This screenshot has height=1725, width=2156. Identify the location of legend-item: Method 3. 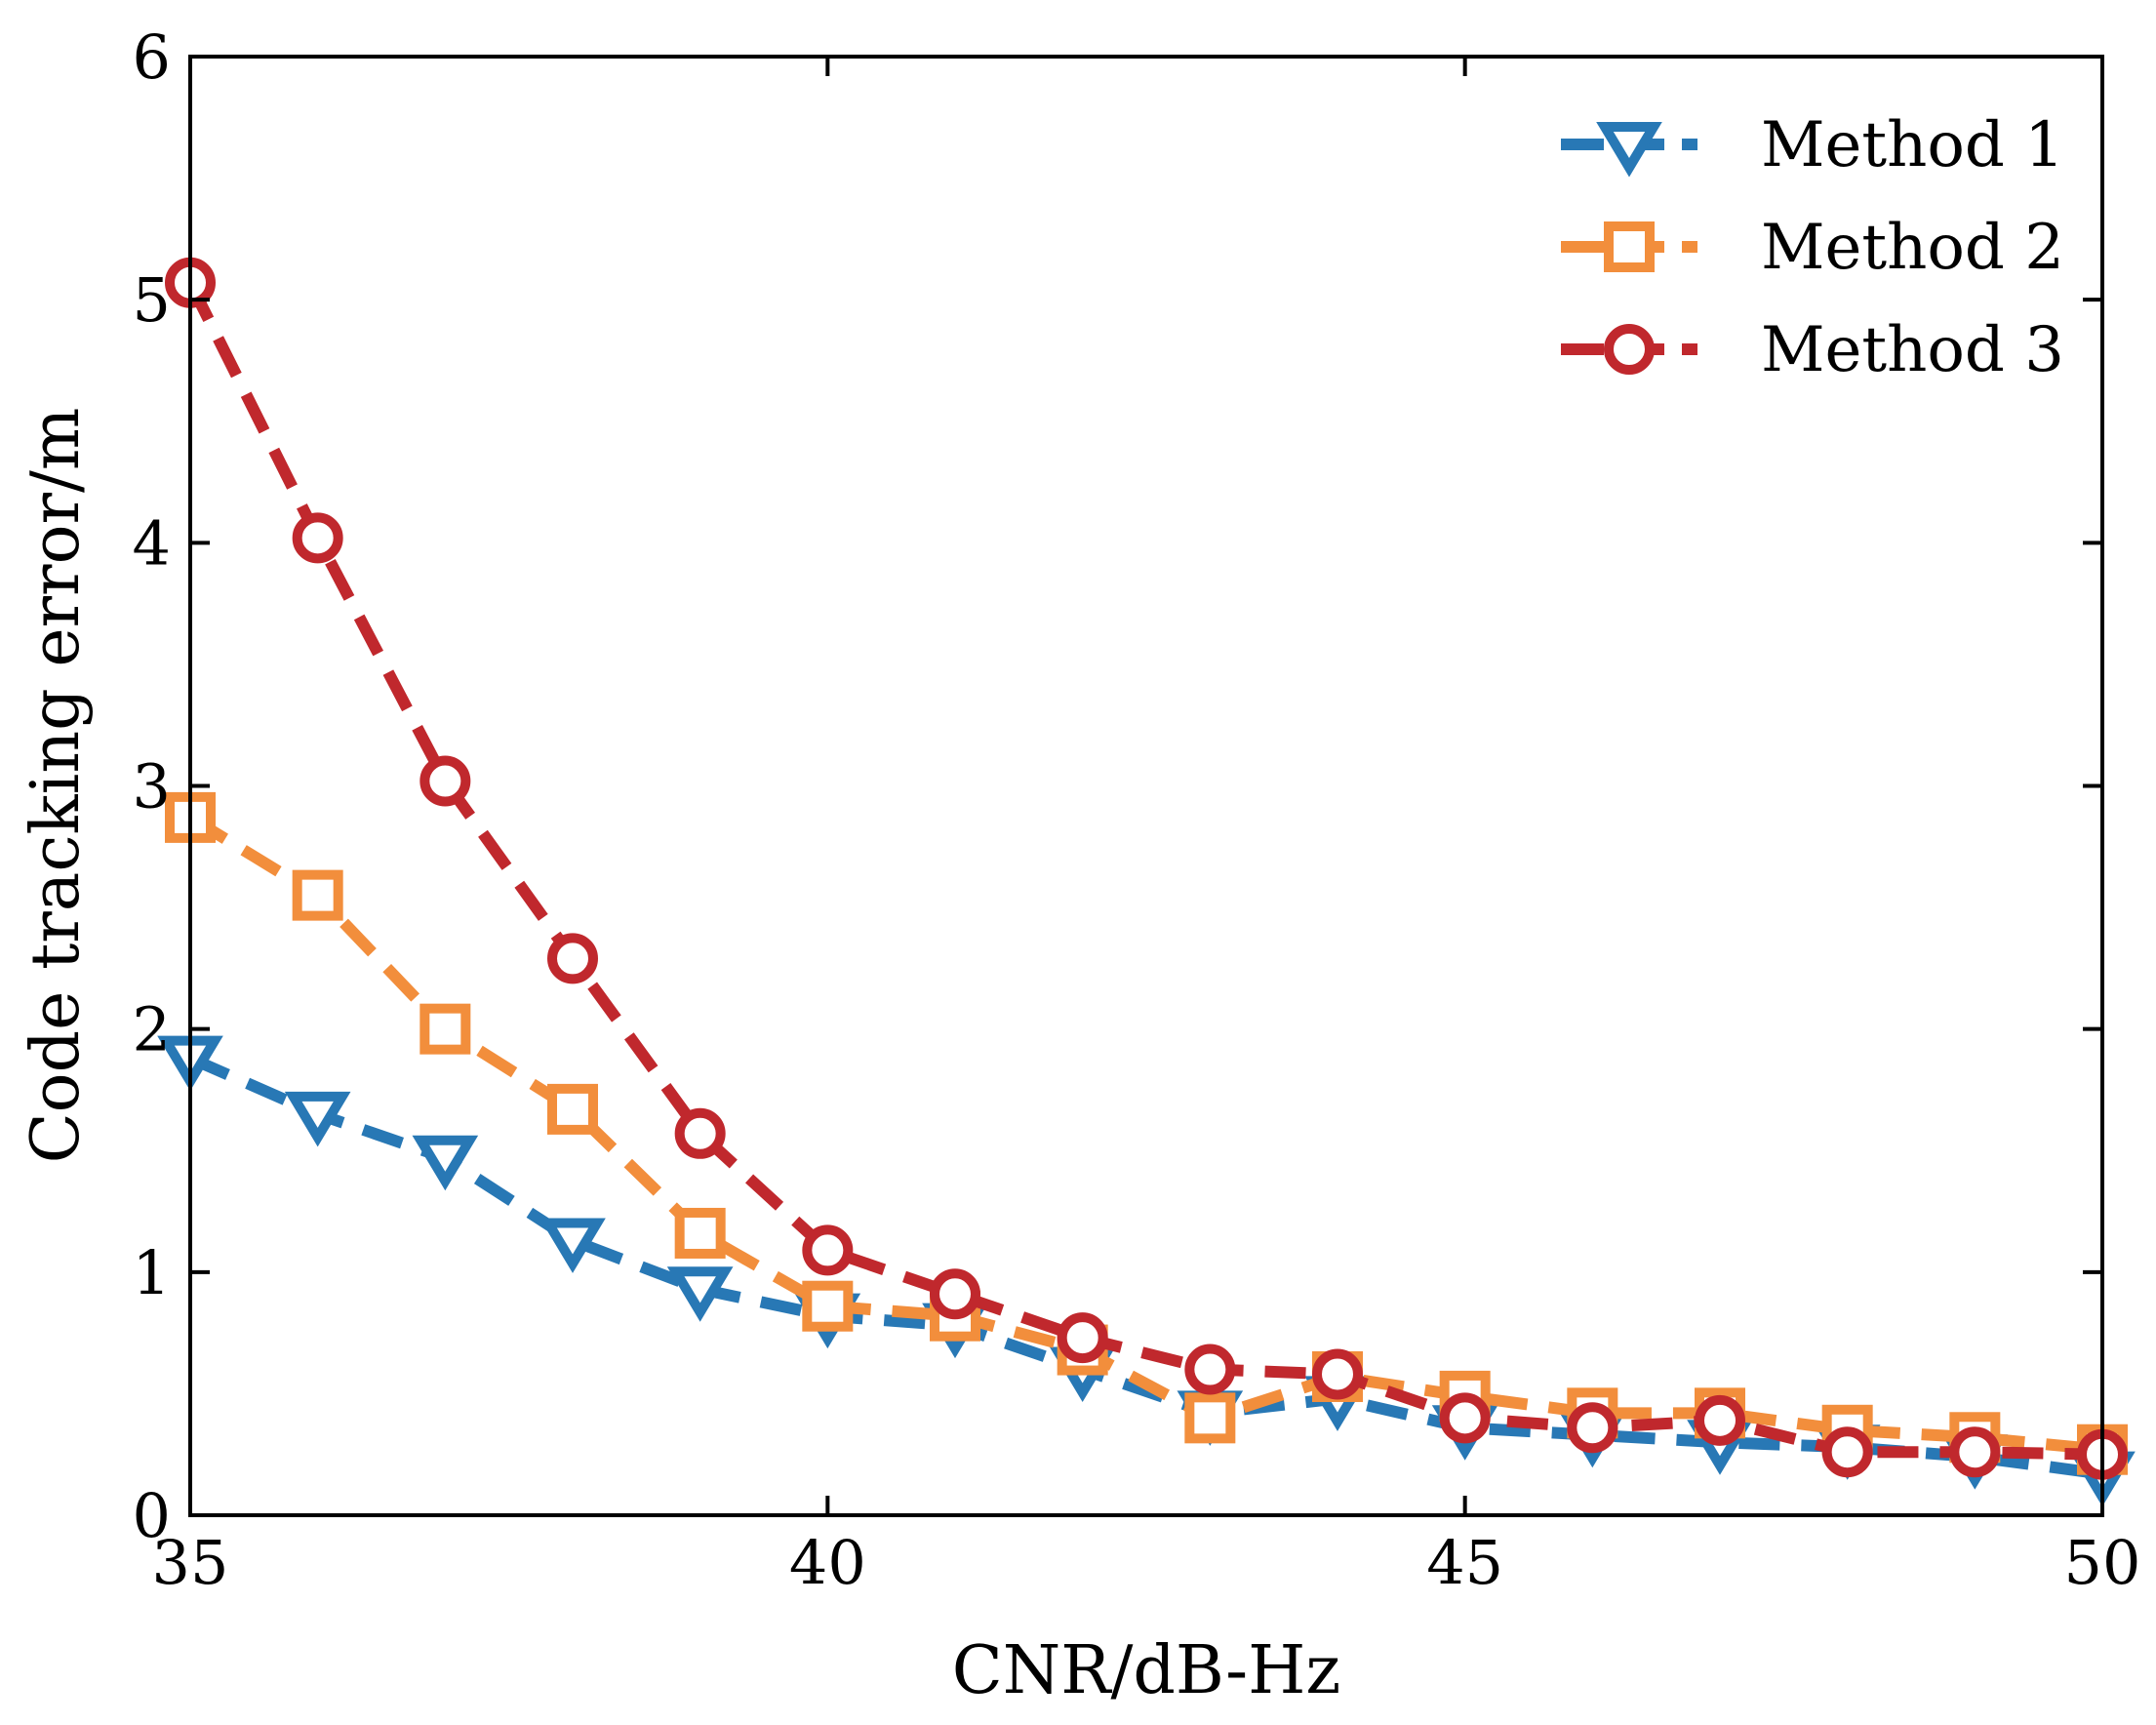
(1812, 350).